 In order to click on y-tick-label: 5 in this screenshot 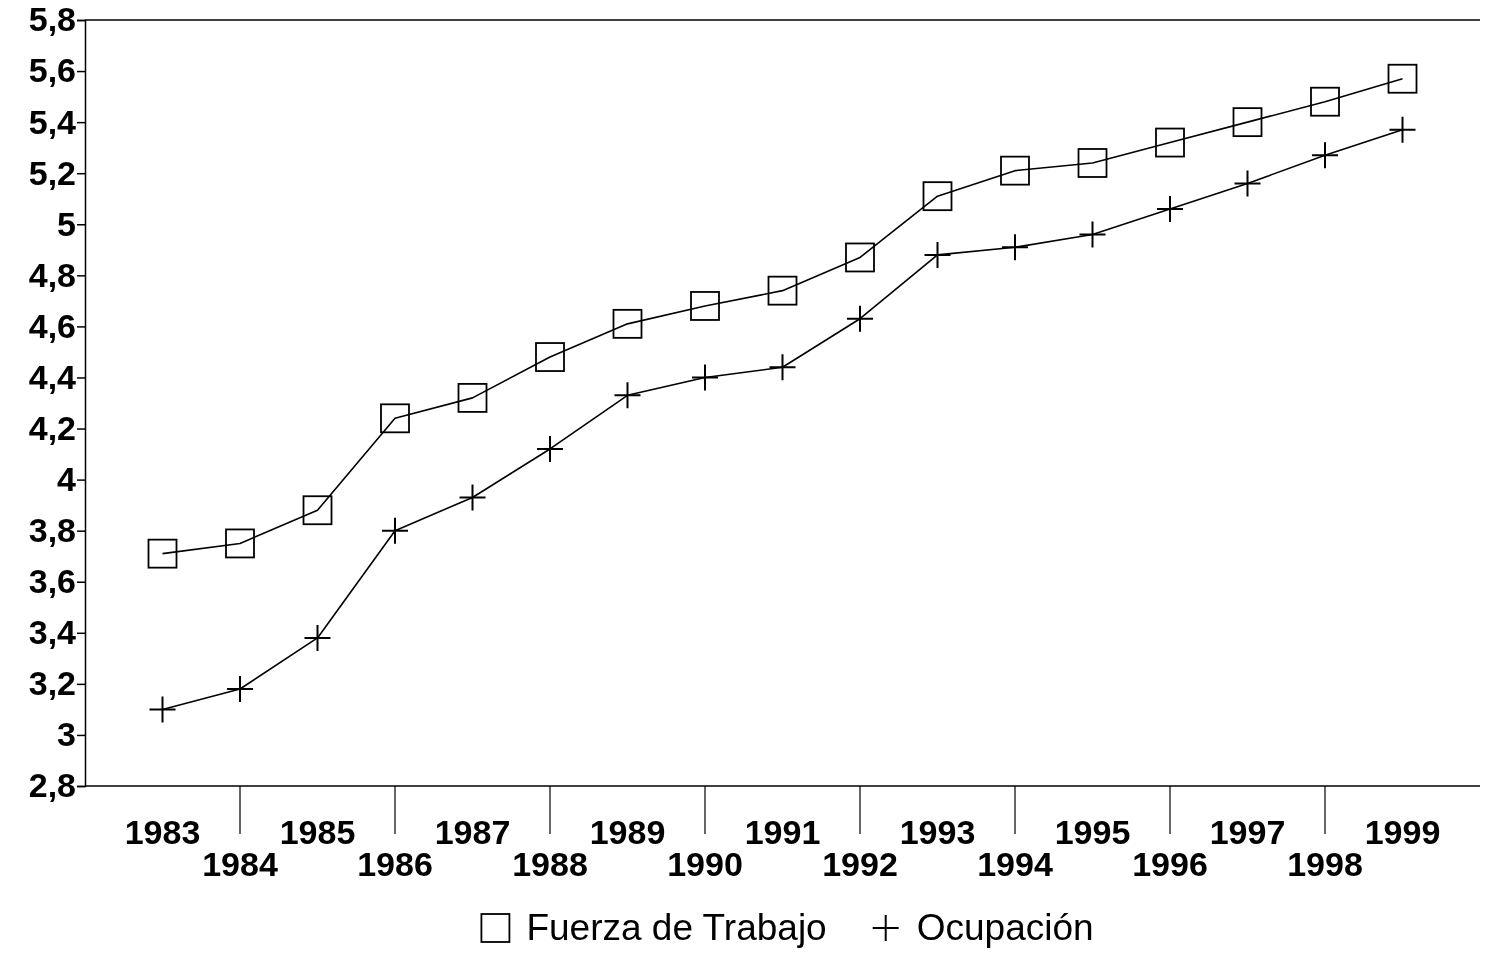, I will do `click(66, 223)`.